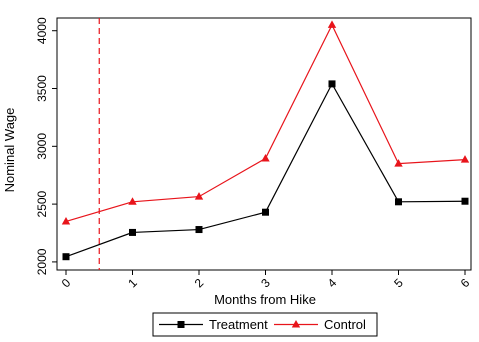 Image resolution: width=479 pixels, height=342 pixels. I want to click on legend-control-marker, so click(296, 324).